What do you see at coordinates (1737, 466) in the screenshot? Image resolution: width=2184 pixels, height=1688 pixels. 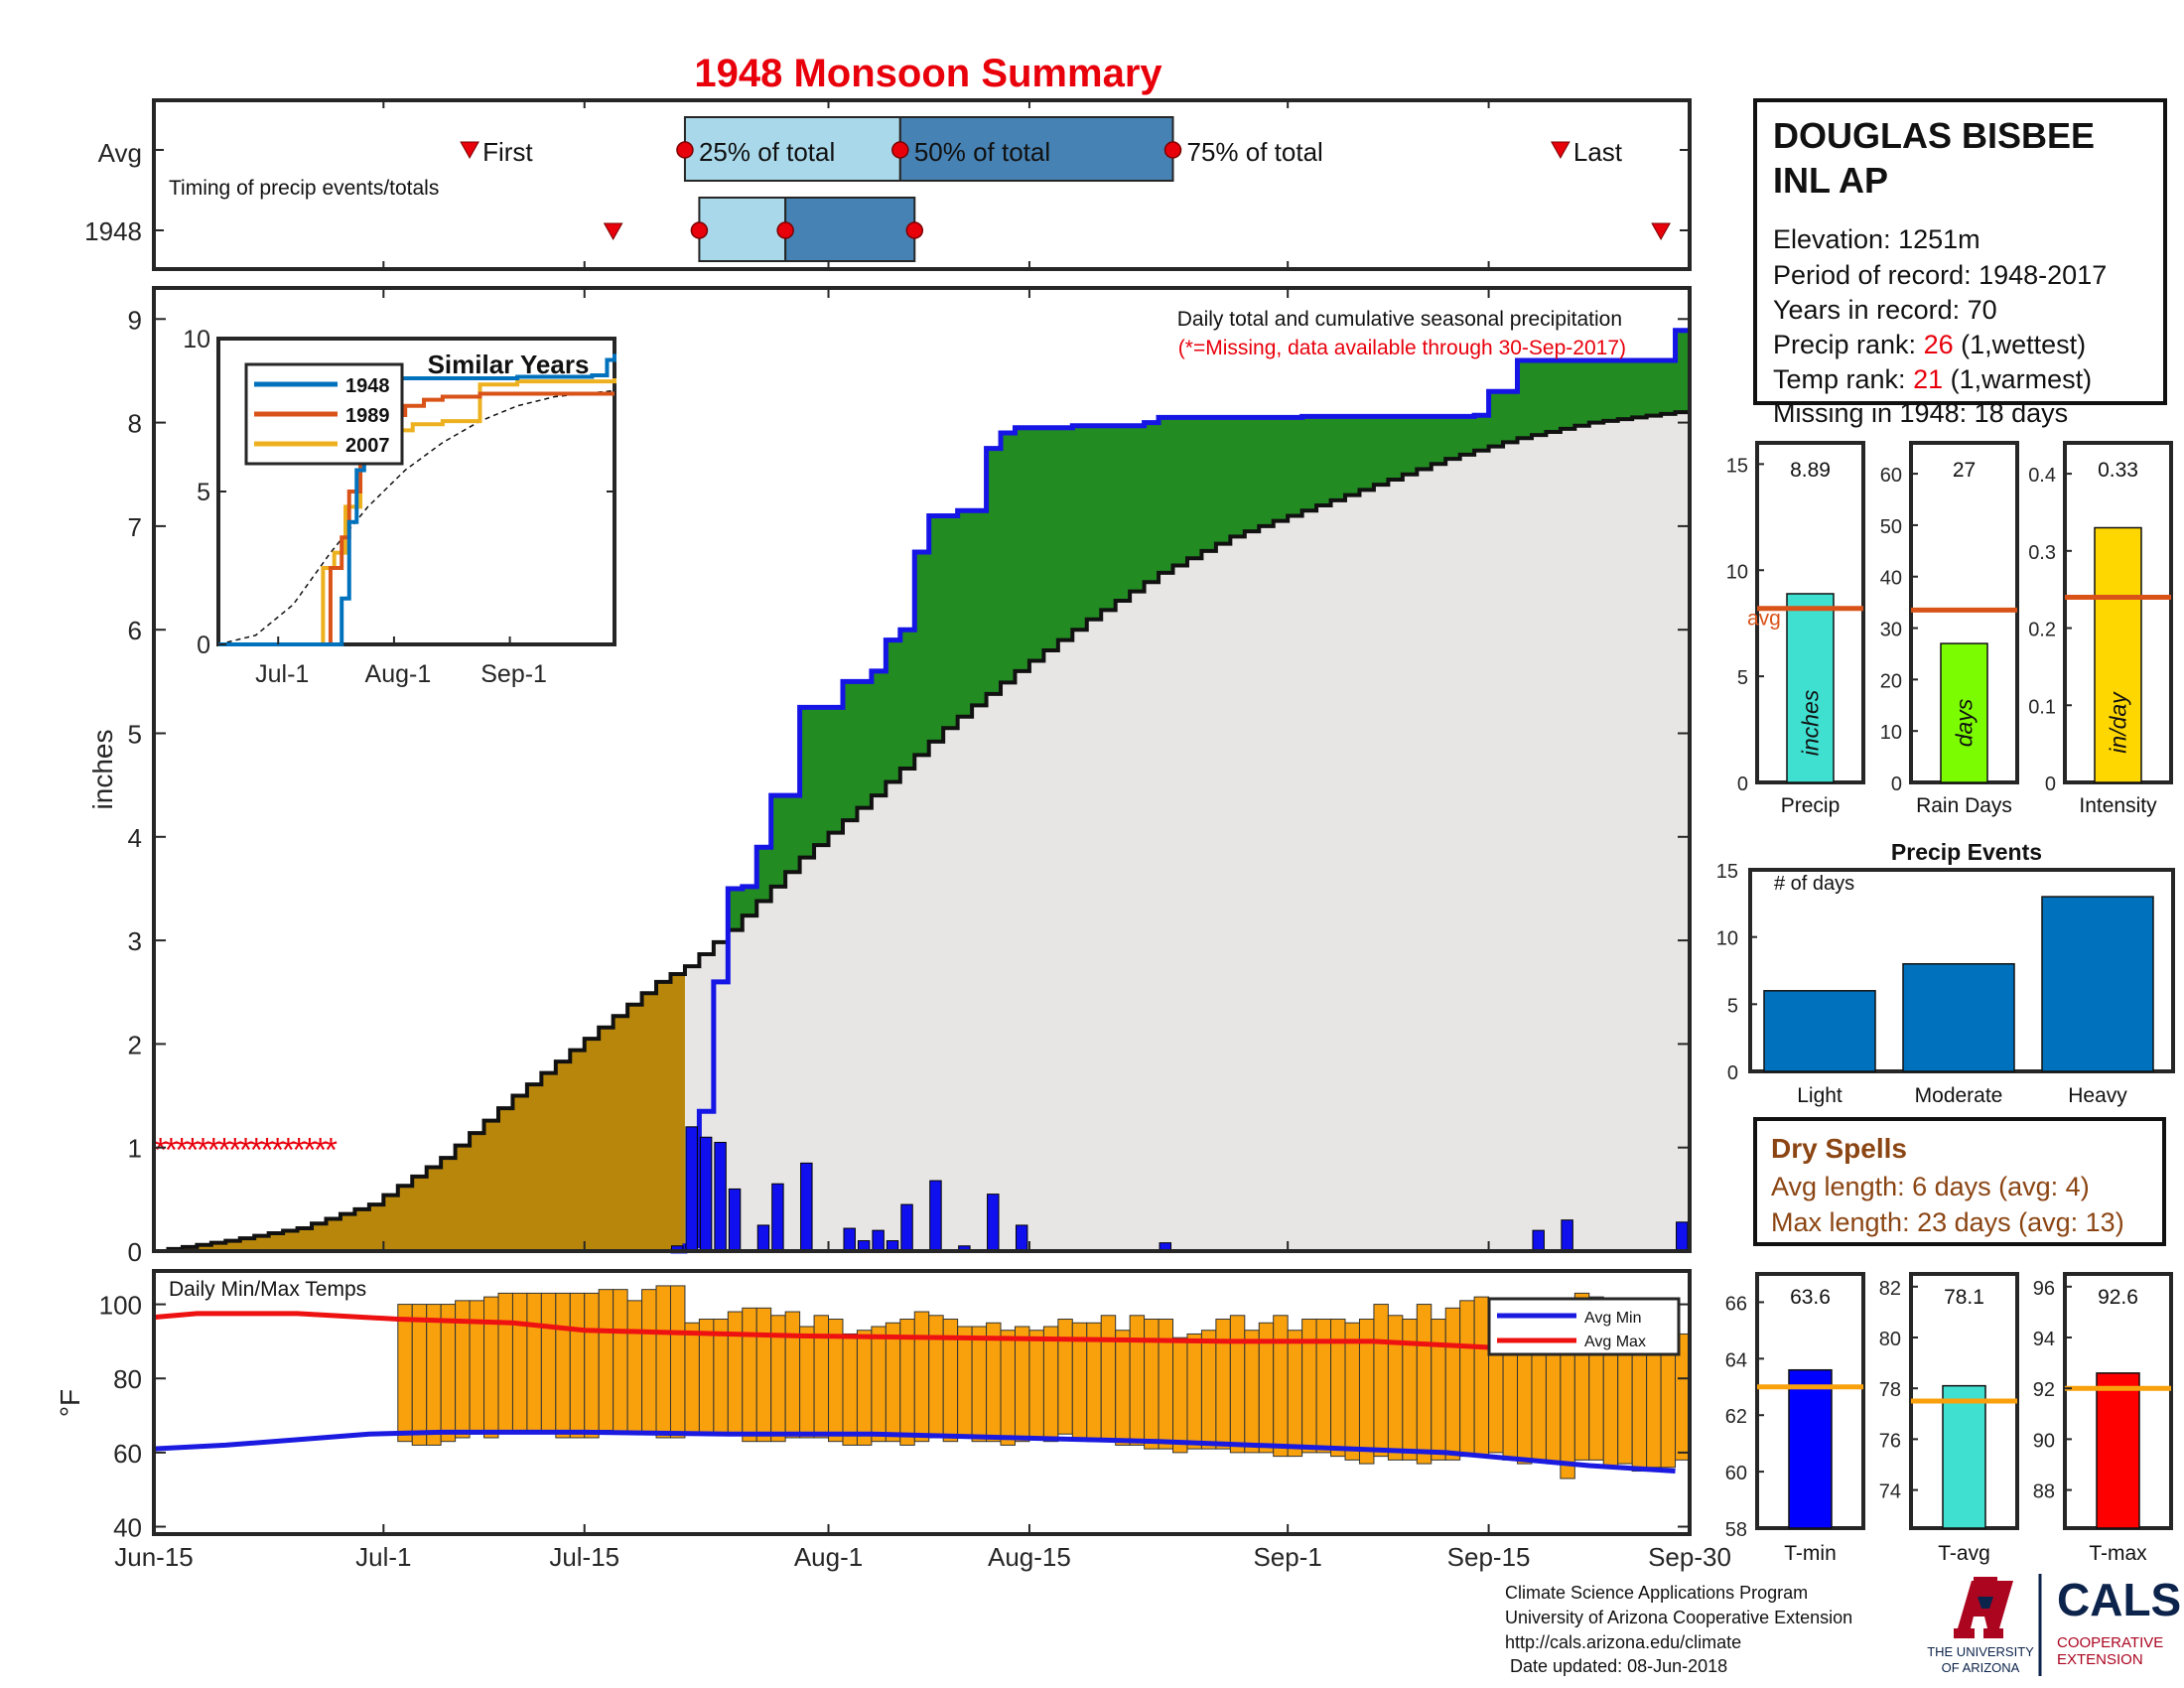 I see `precip-y-tick-label: 15` at bounding box center [1737, 466].